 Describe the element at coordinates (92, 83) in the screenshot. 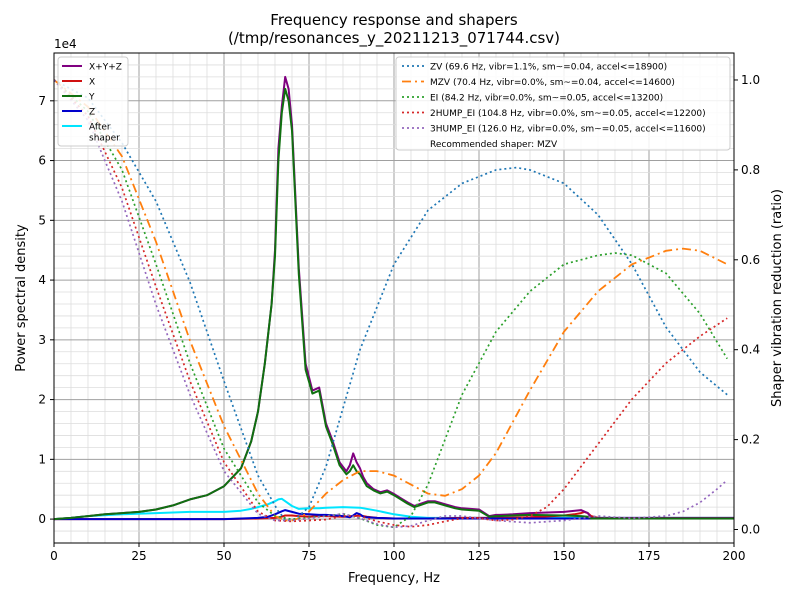

I see `legend-psd-label: X` at that location.